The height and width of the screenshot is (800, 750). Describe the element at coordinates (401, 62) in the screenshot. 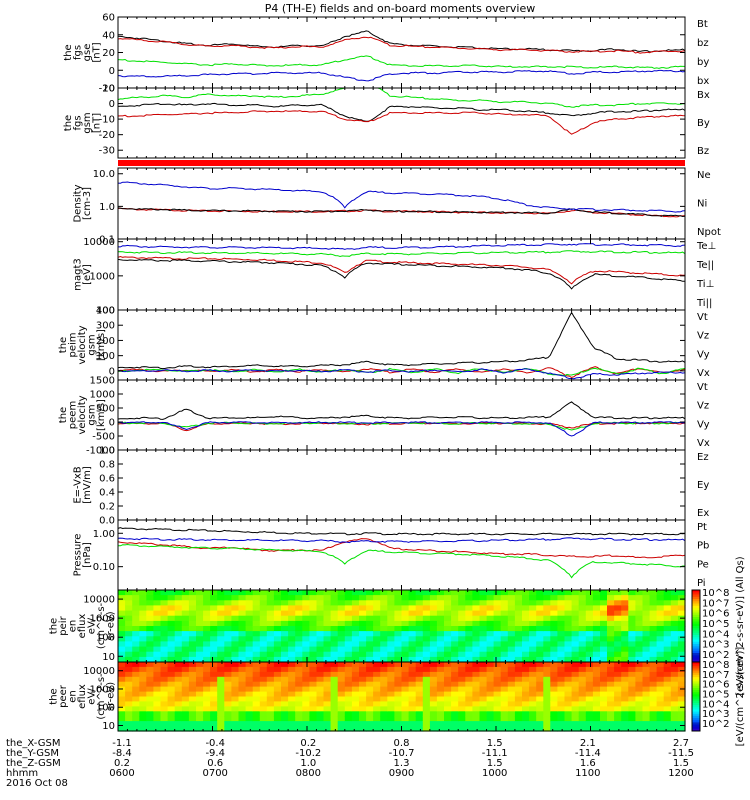

I see `series-line-by` at that location.